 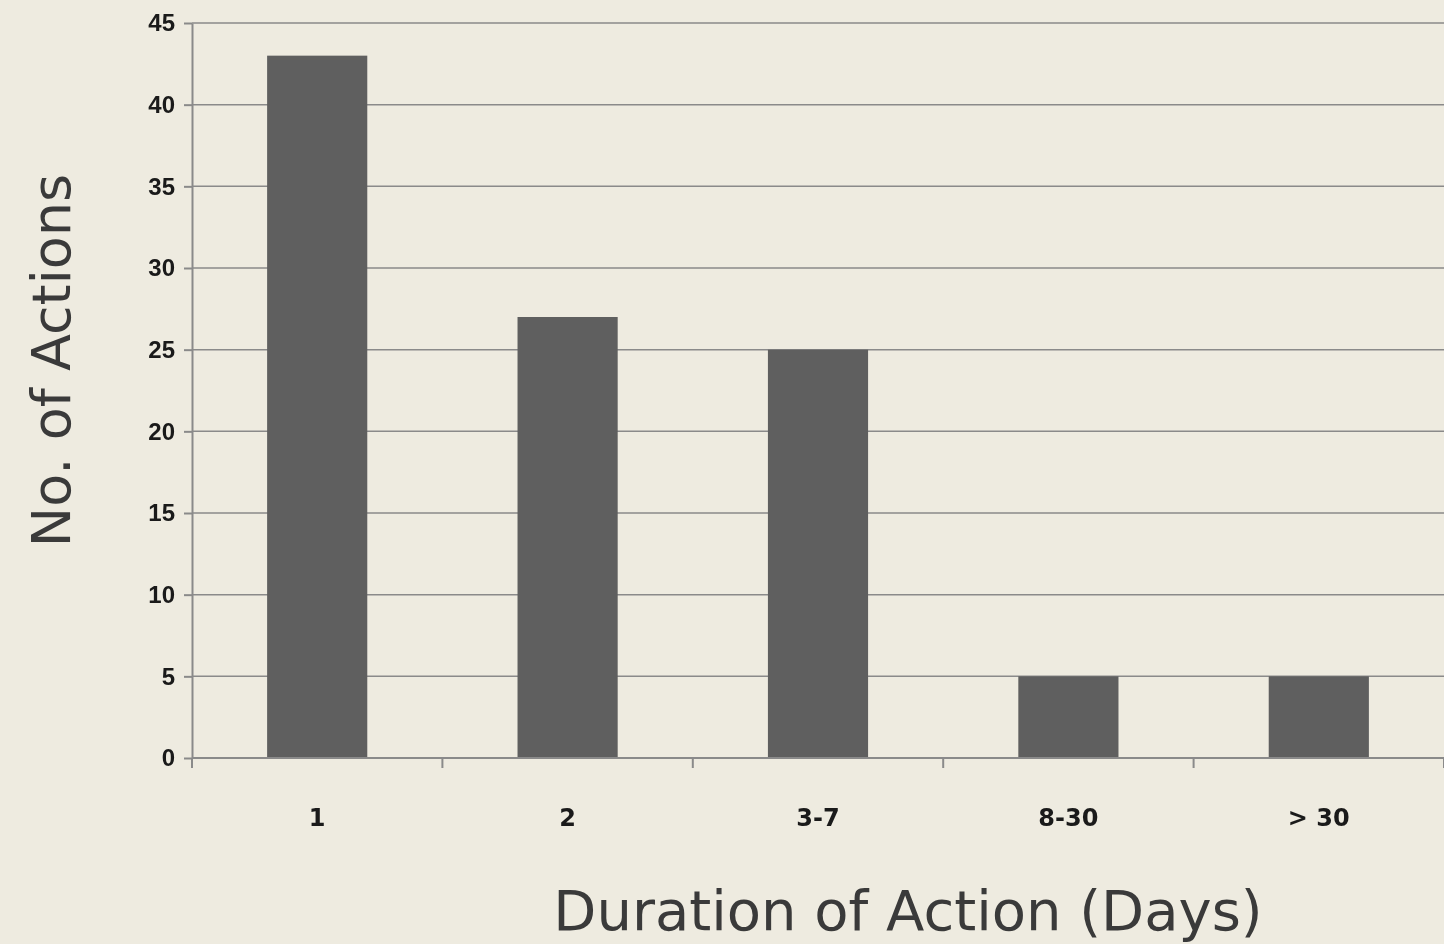 What do you see at coordinates (1068, 818) in the screenshot?
I see `x-tick-label: 8-30` at bounding box center [1068, 818].